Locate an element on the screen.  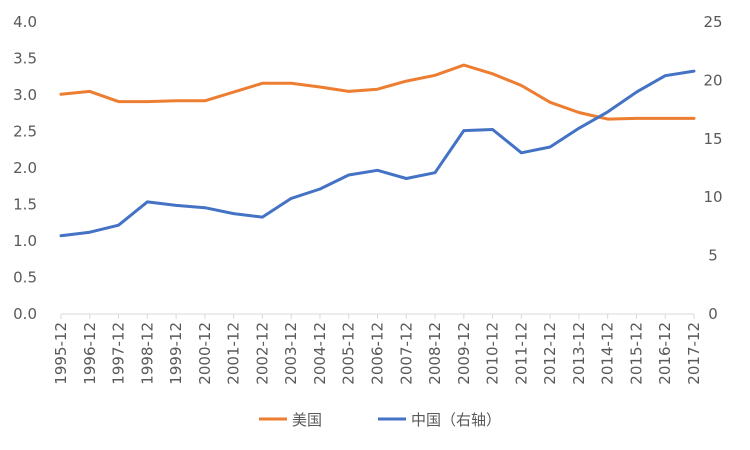
x-tick-label: 1995-12 is located at coordinates (61, 353).